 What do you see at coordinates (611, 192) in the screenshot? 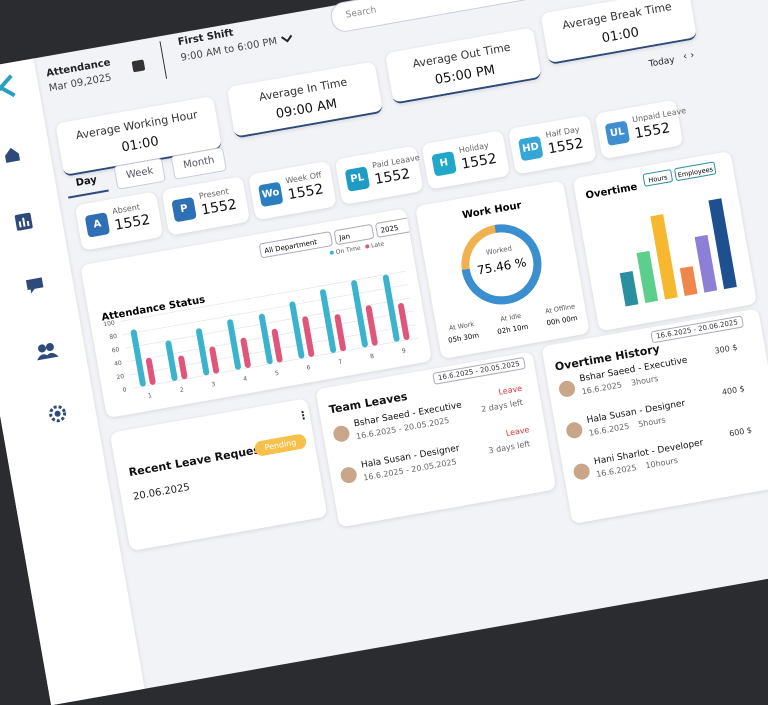
I see `card-title: Overtime` at bounding box center [611, 192].